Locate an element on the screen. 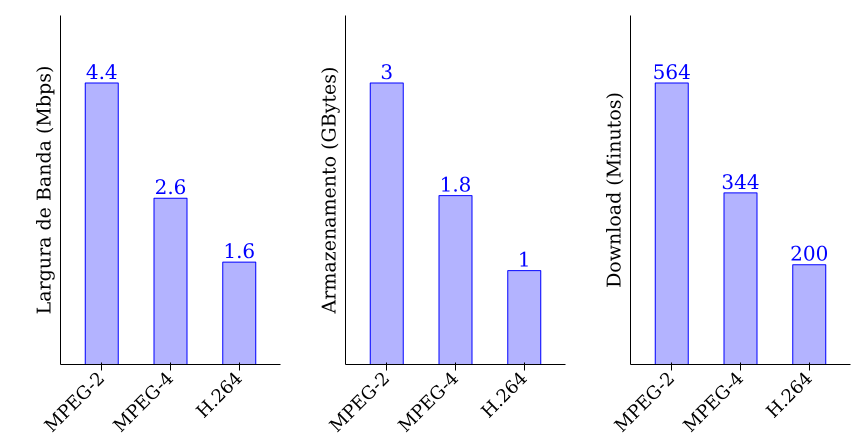 The width and height of the screenshot is (857, 447). data-label: 1.6 is located at coordinates (239, 251).